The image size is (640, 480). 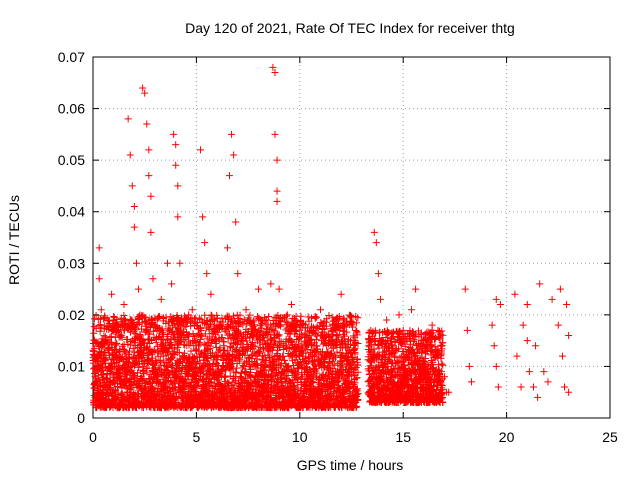 What do you see at coordinates (403, 437) in the screenshot?
I see `x-tick-label: 15` at bounding box center [403, 437].